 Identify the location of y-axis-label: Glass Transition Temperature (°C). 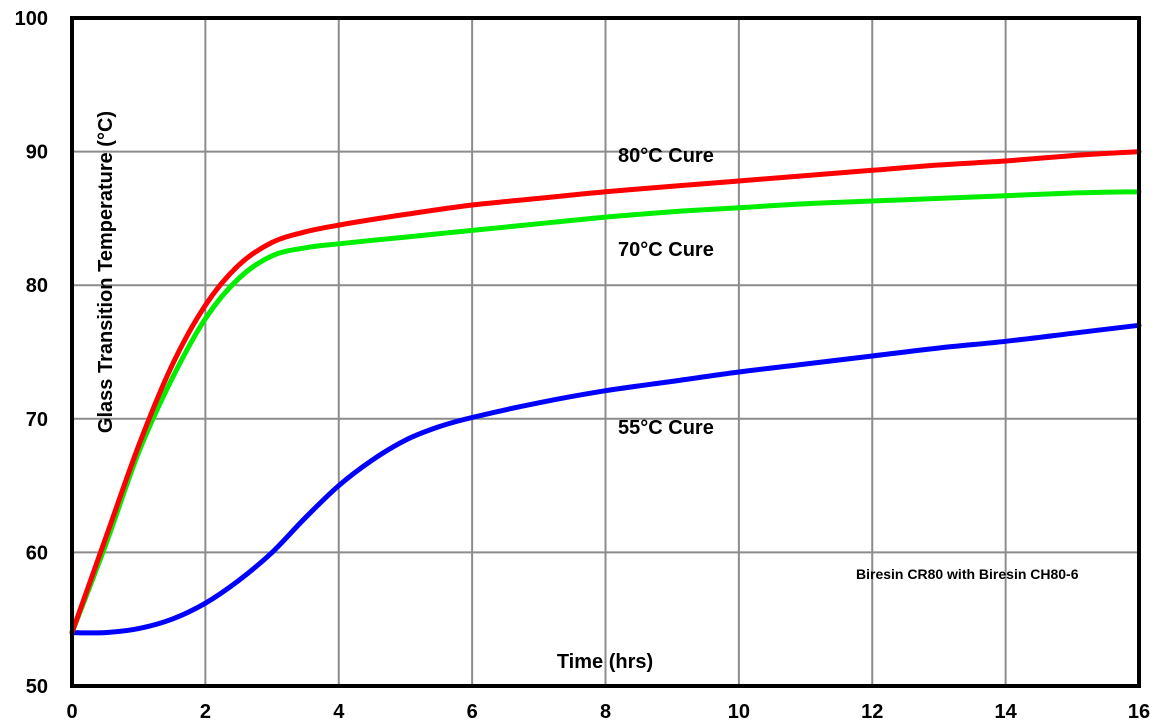
(106, 272).